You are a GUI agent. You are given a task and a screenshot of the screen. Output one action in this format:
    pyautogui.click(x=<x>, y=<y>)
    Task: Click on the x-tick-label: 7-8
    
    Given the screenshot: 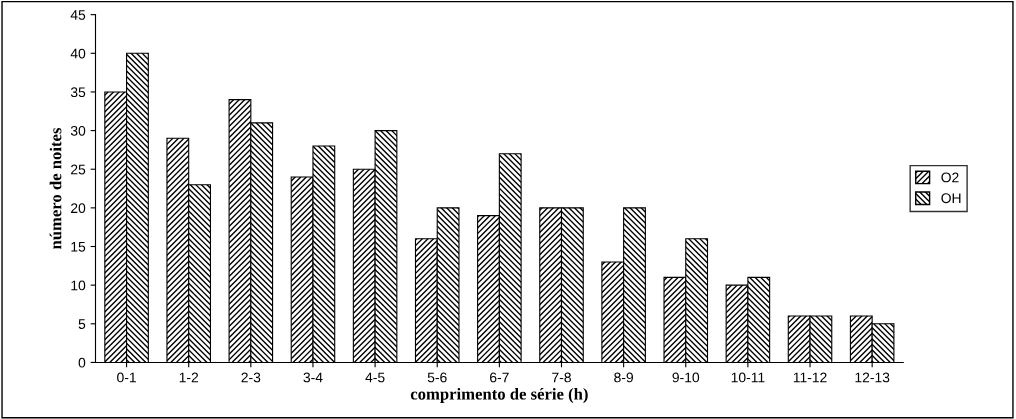 What is the action you would take?
    pyautogui.click(x=561, y=377)
    